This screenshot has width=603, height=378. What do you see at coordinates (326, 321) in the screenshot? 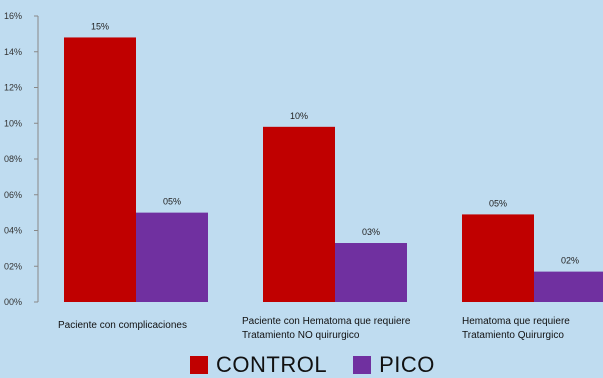
I see `category-label-line: Paciente con Hematoma que requiere` at bounding box center [326, 321].